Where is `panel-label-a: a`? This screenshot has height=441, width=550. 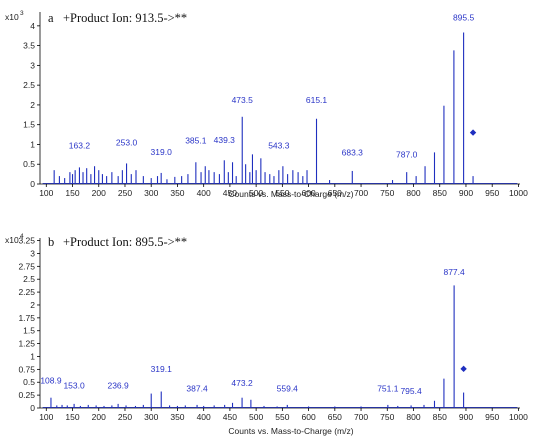 panel-label-a: a is located at coordinates (51, 18).